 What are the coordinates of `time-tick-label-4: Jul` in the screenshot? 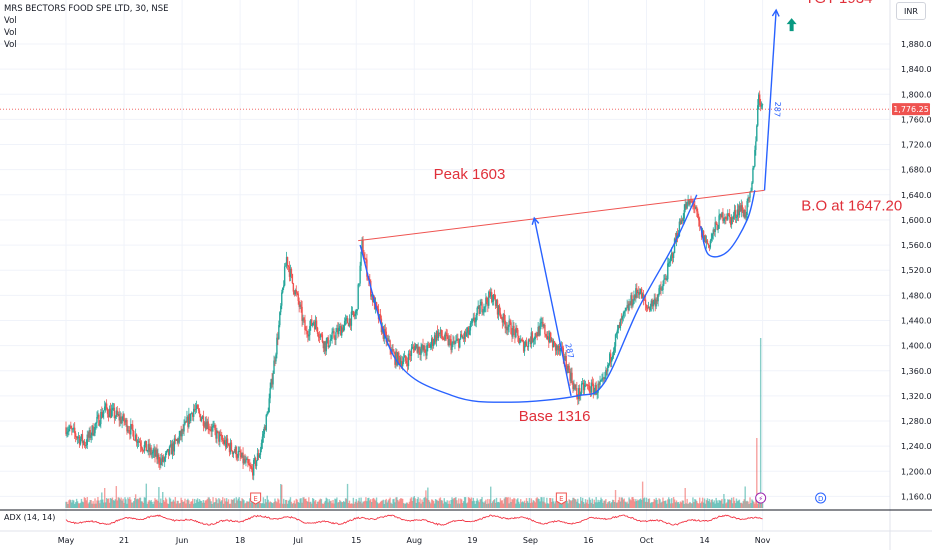 It's located at (297, 540).